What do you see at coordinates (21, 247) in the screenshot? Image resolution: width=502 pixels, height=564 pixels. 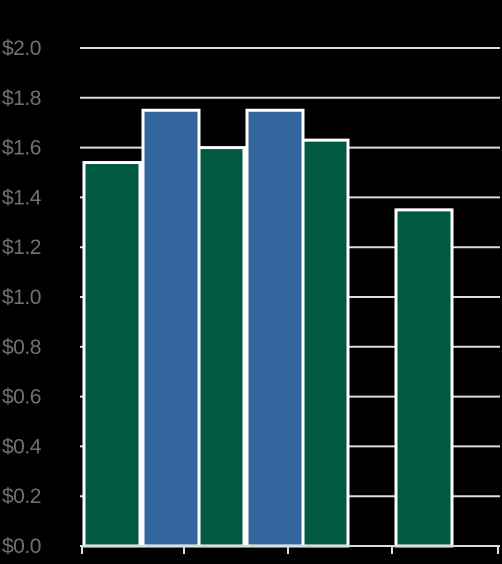 I see `y-tick-label: $1.2` at bounding box center [21, 247].